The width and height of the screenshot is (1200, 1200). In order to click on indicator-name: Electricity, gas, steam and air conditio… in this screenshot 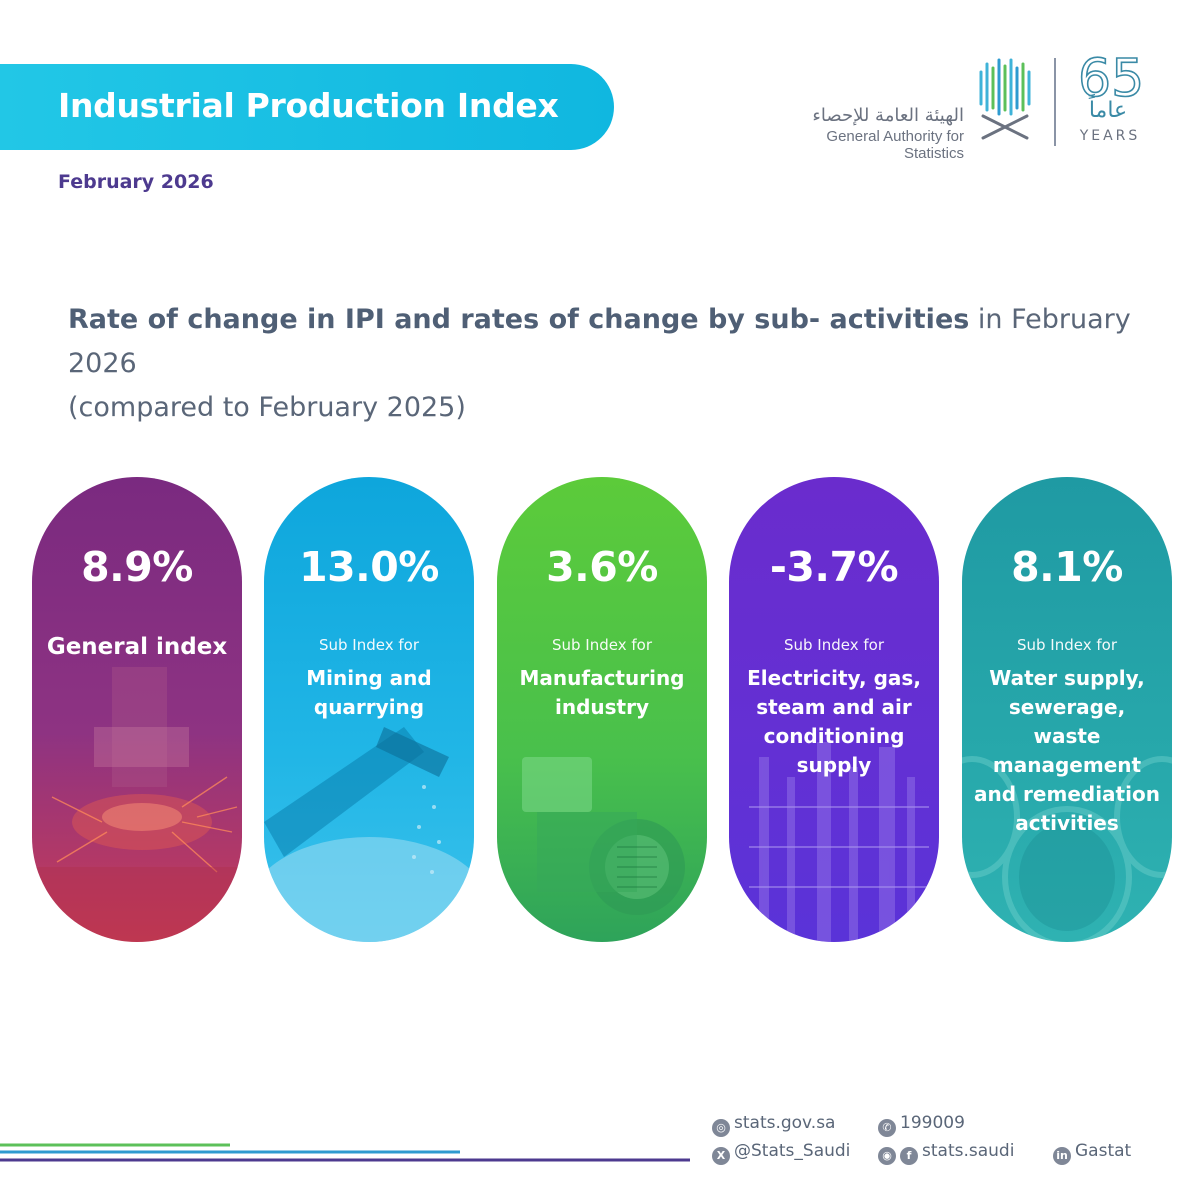, I will do `click(834, 721)`.